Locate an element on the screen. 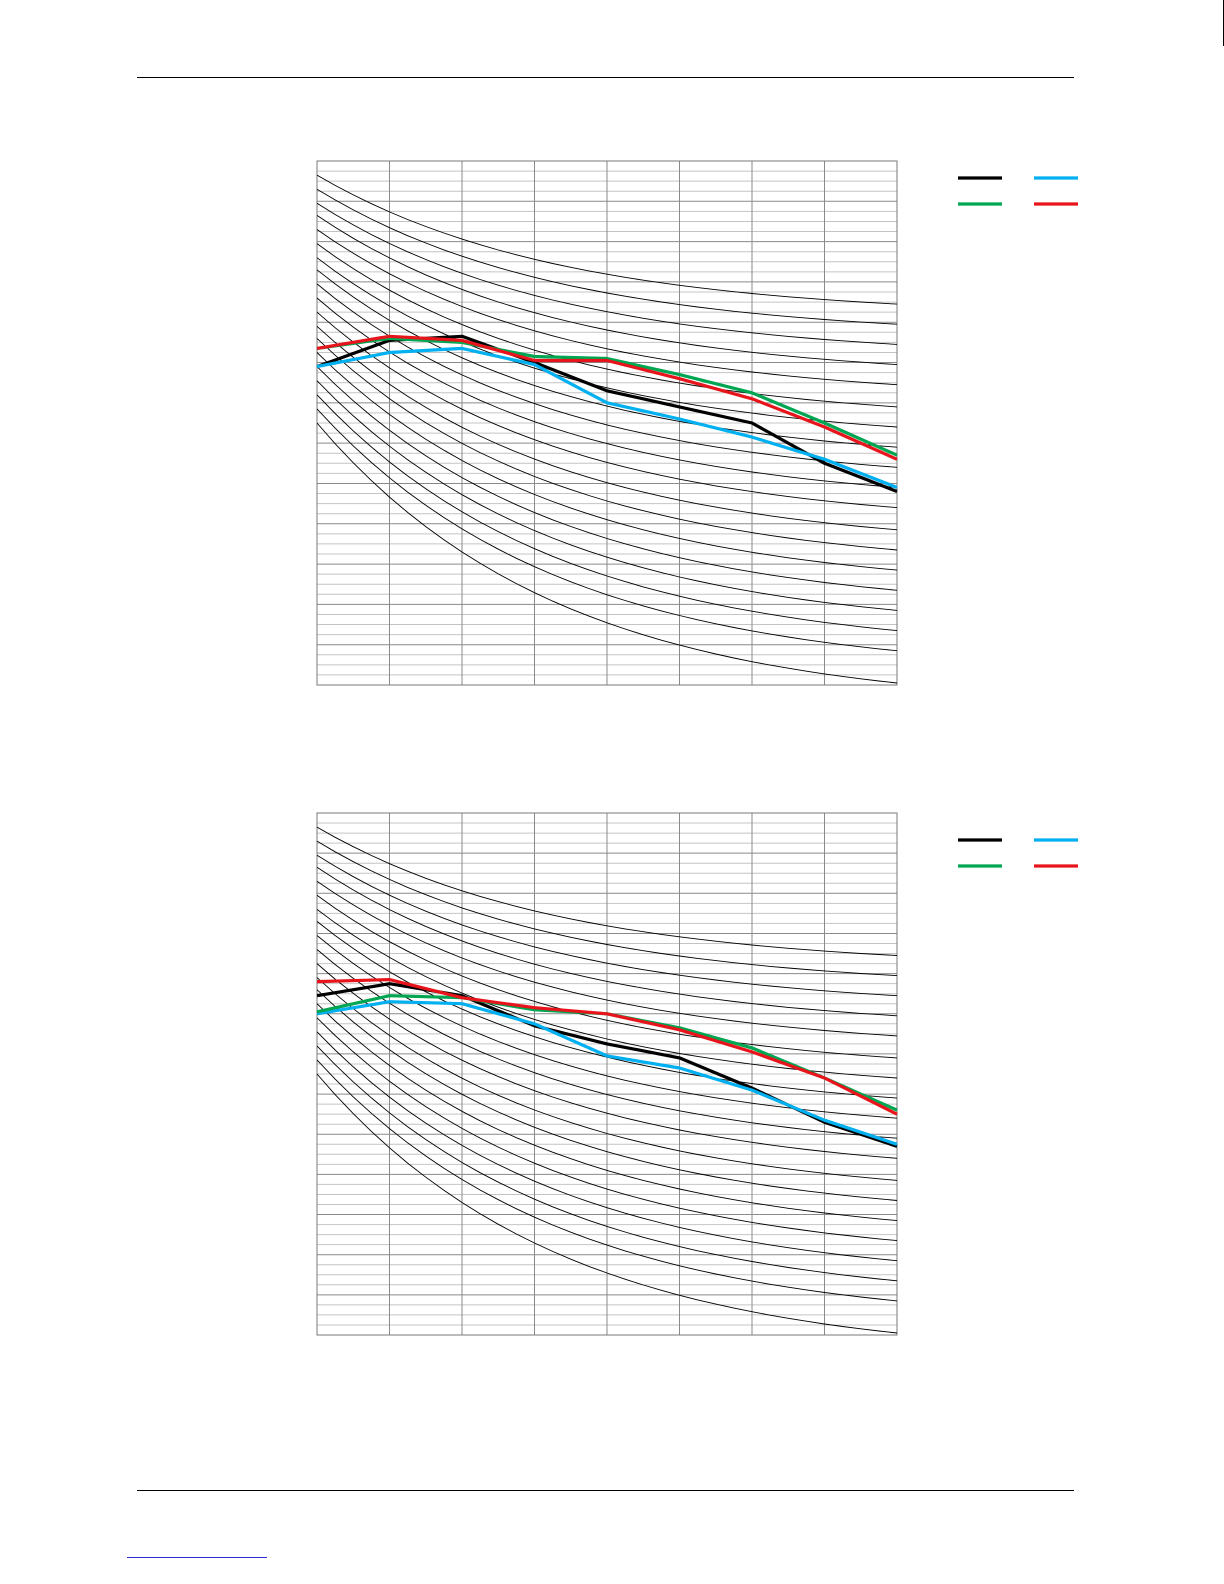 This screenshot has height=1584, width=1224. header-rule is located at coordinates (605, 77).